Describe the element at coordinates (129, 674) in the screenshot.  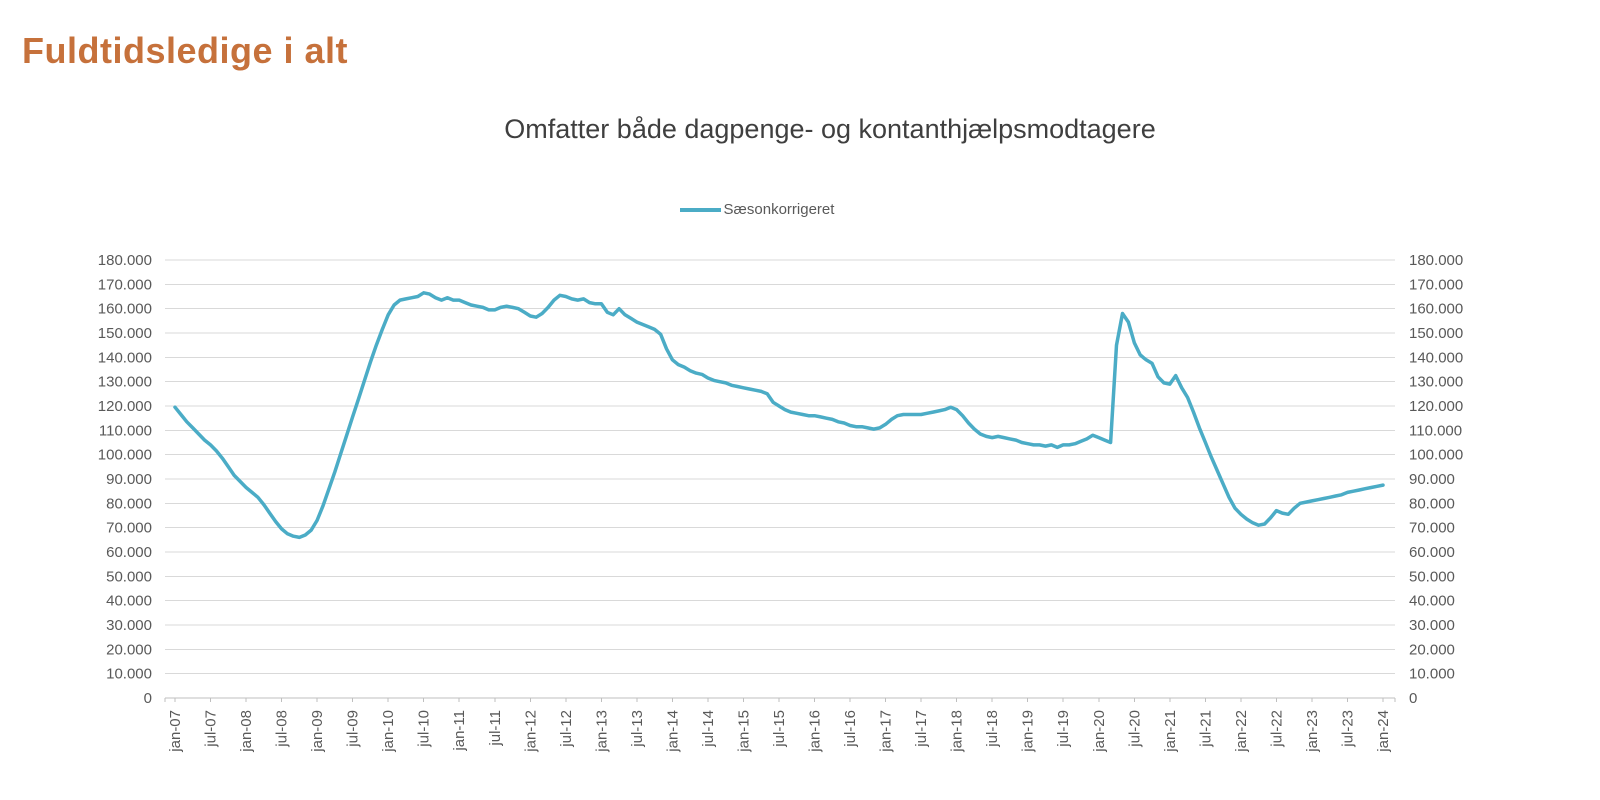
I see `y-axis-tick-label-left: 10.000` at that location.